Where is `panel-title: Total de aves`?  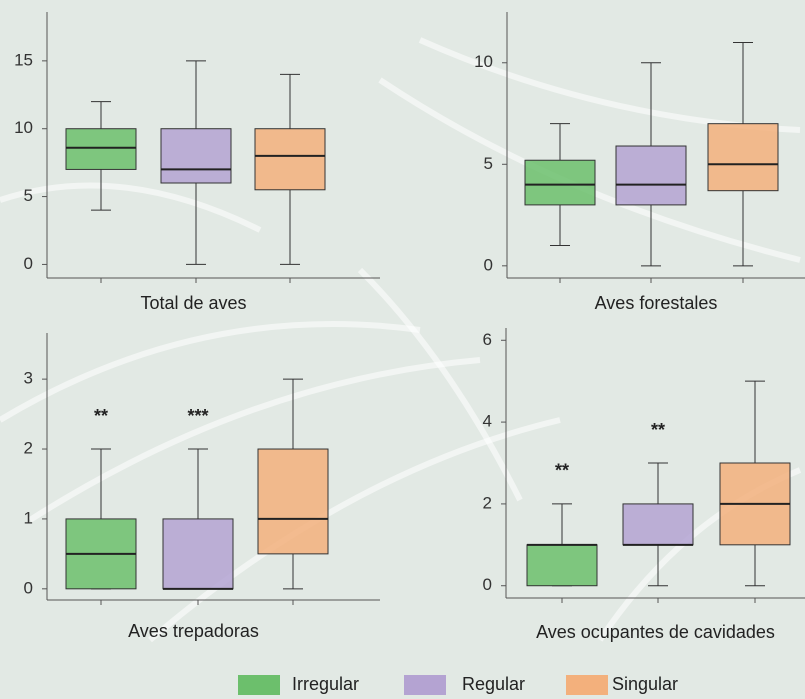 panel-title: Total de aves is located at coordinates (193, 303).